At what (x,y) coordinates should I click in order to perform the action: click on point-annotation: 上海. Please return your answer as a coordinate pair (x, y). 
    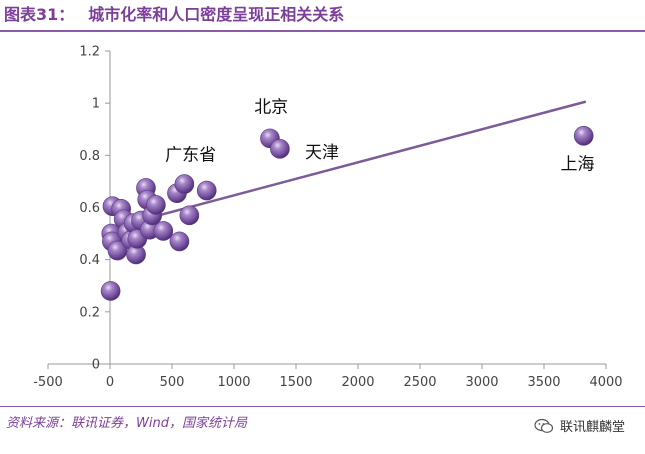
    Looking at the image, I should click on (577, 165).